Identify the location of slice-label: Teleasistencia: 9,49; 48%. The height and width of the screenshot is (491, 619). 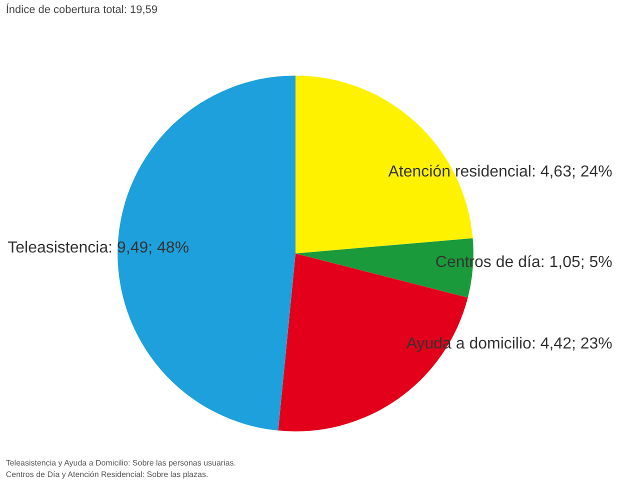
(99, 248).